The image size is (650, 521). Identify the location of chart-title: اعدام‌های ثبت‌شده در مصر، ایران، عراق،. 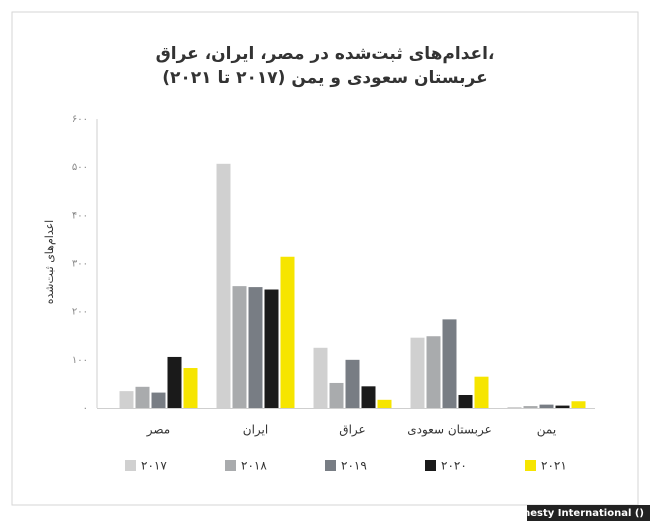
(325, 54).